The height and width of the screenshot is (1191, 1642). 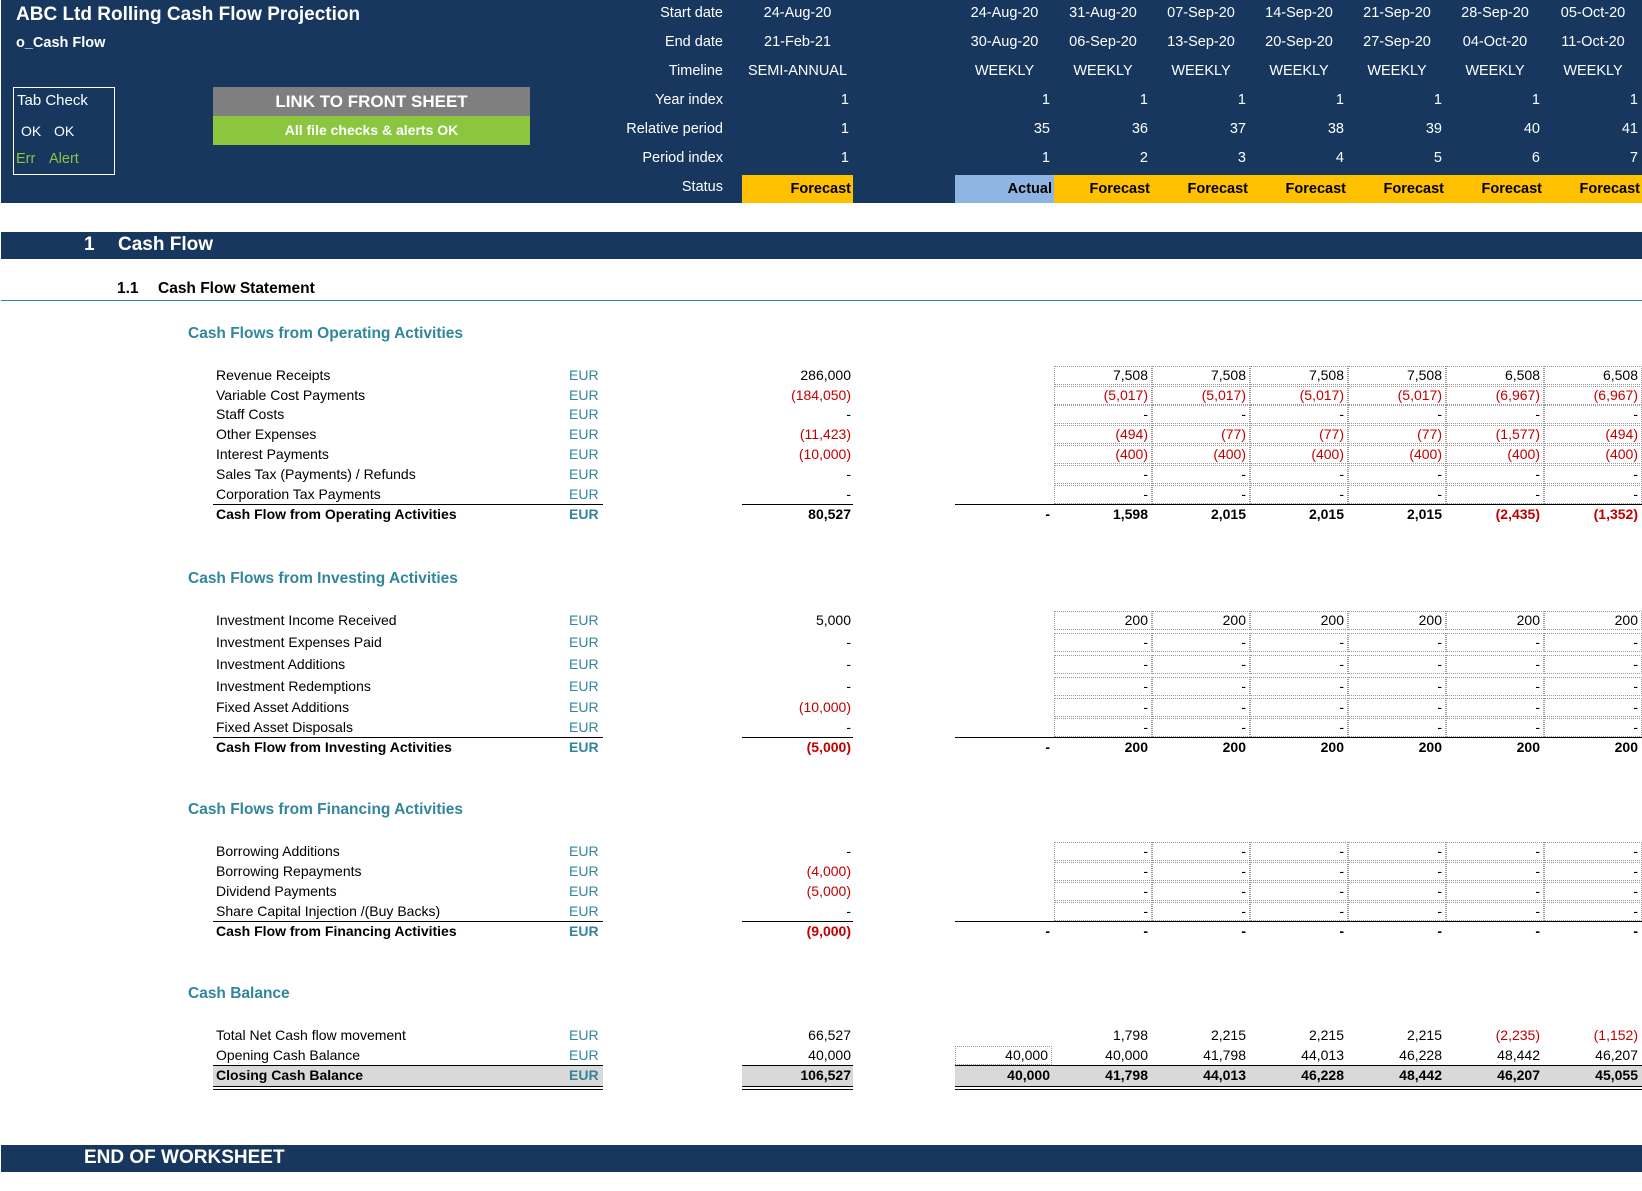 I want to click on week-value: (1,577), so click(x=1495, y=434).